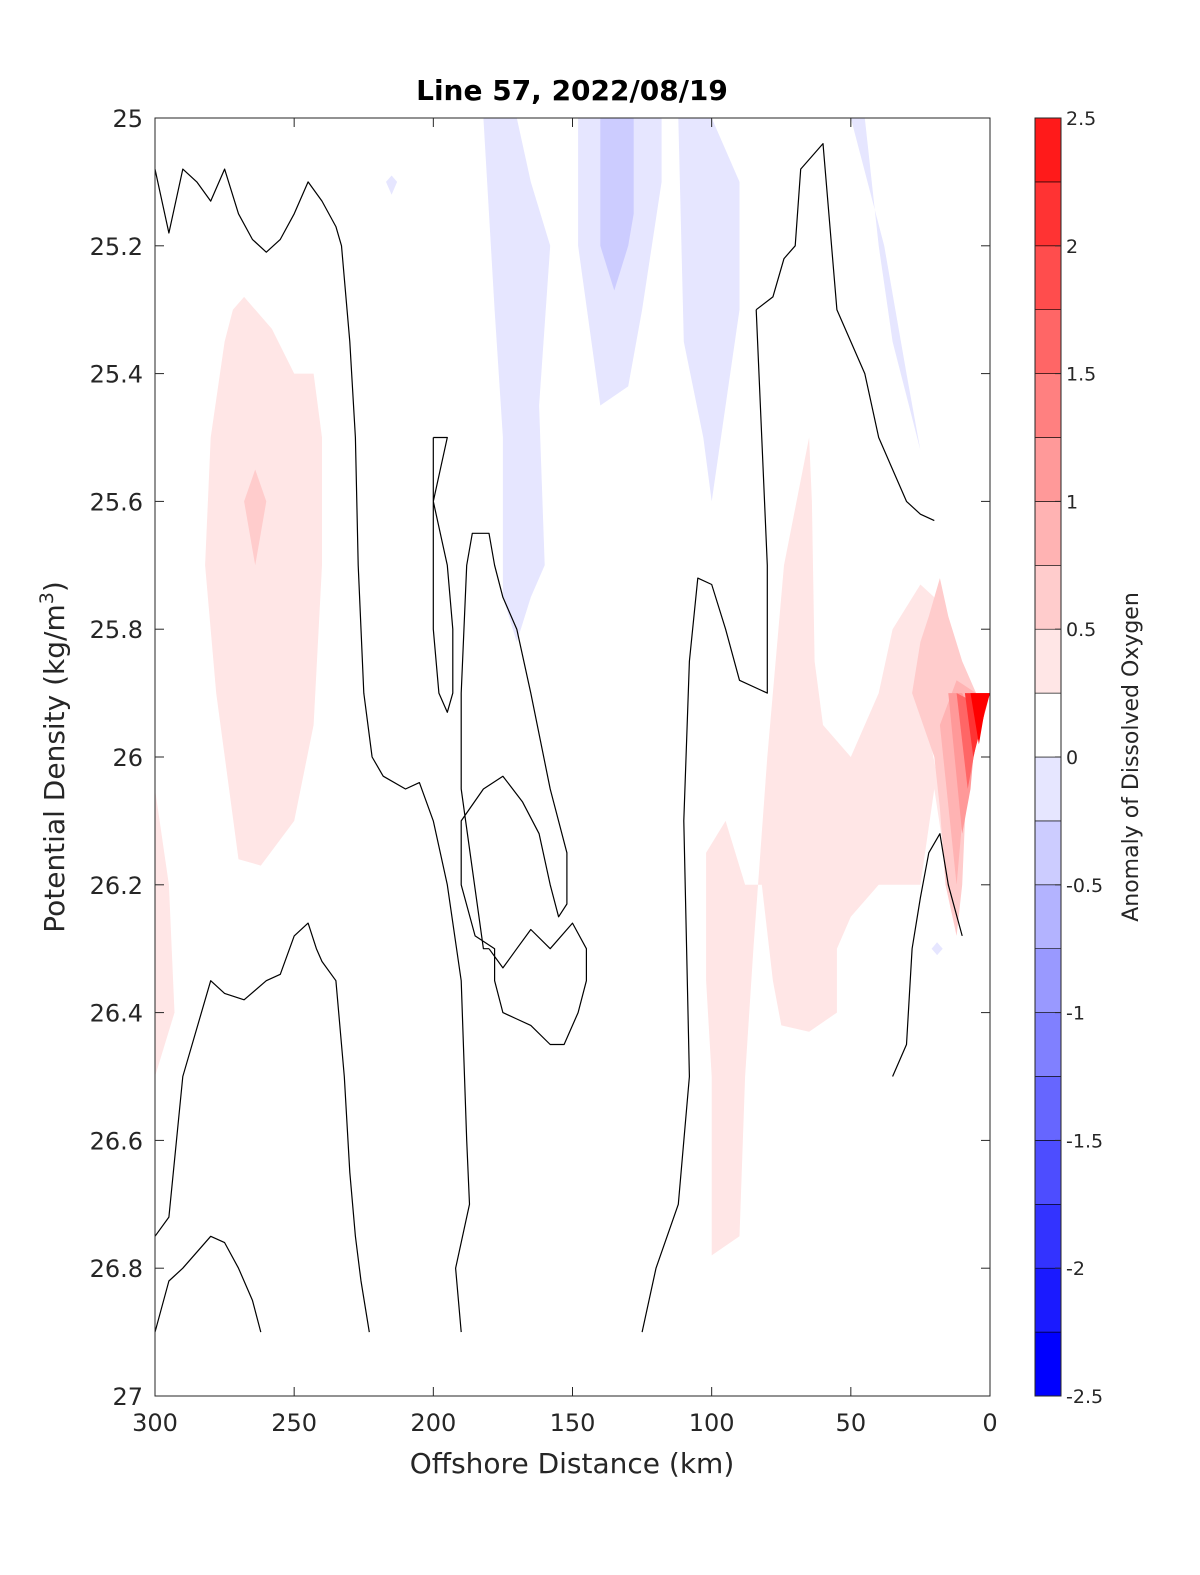 This screenshot has height=1575, width=1200. What do you see at coordinates (1075, 1269) in the screenshot?
I see `colorbar-tick-label: -2` at bounding box center [1075, 1269].